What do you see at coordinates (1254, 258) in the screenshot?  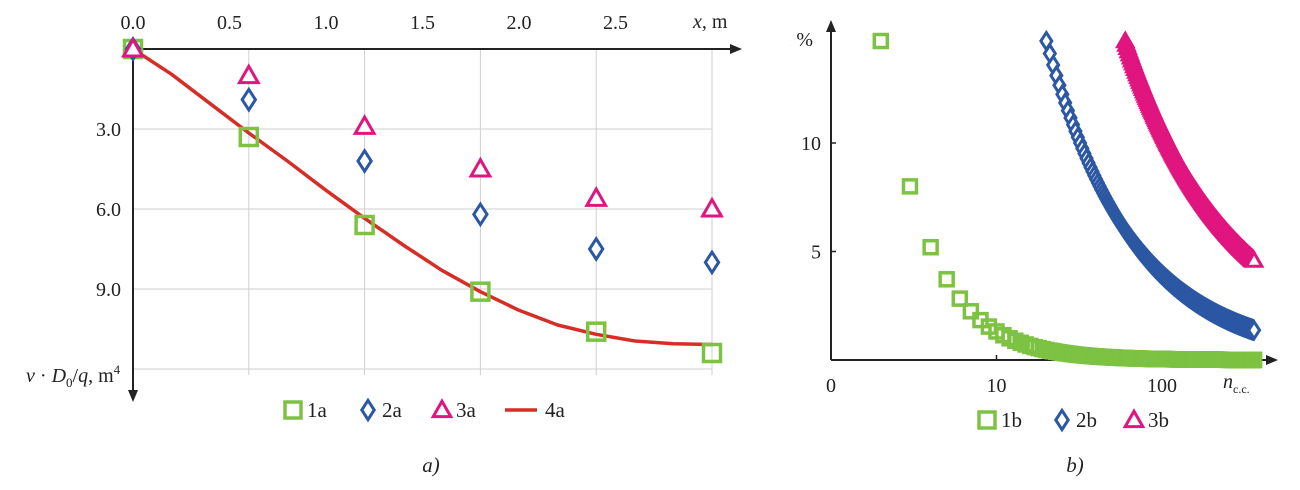 I see `series-3b-point` at bounding box center [1254, 258].